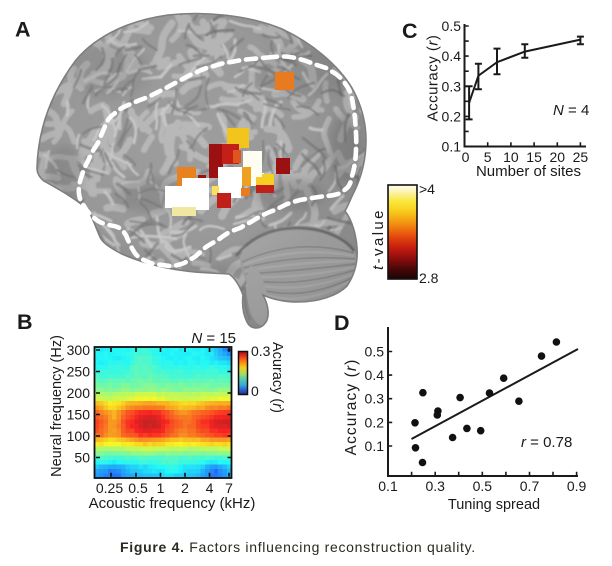  Describe the element at coordinates (23, 30) in the screenshot. I see `svg-text: A` at that location.